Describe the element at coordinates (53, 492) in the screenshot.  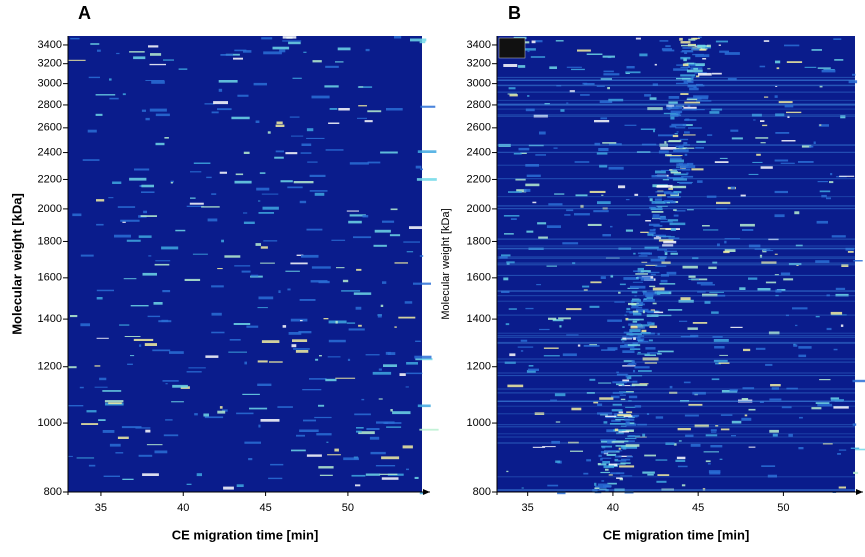
I see `y-tick-label: 800` at that location.